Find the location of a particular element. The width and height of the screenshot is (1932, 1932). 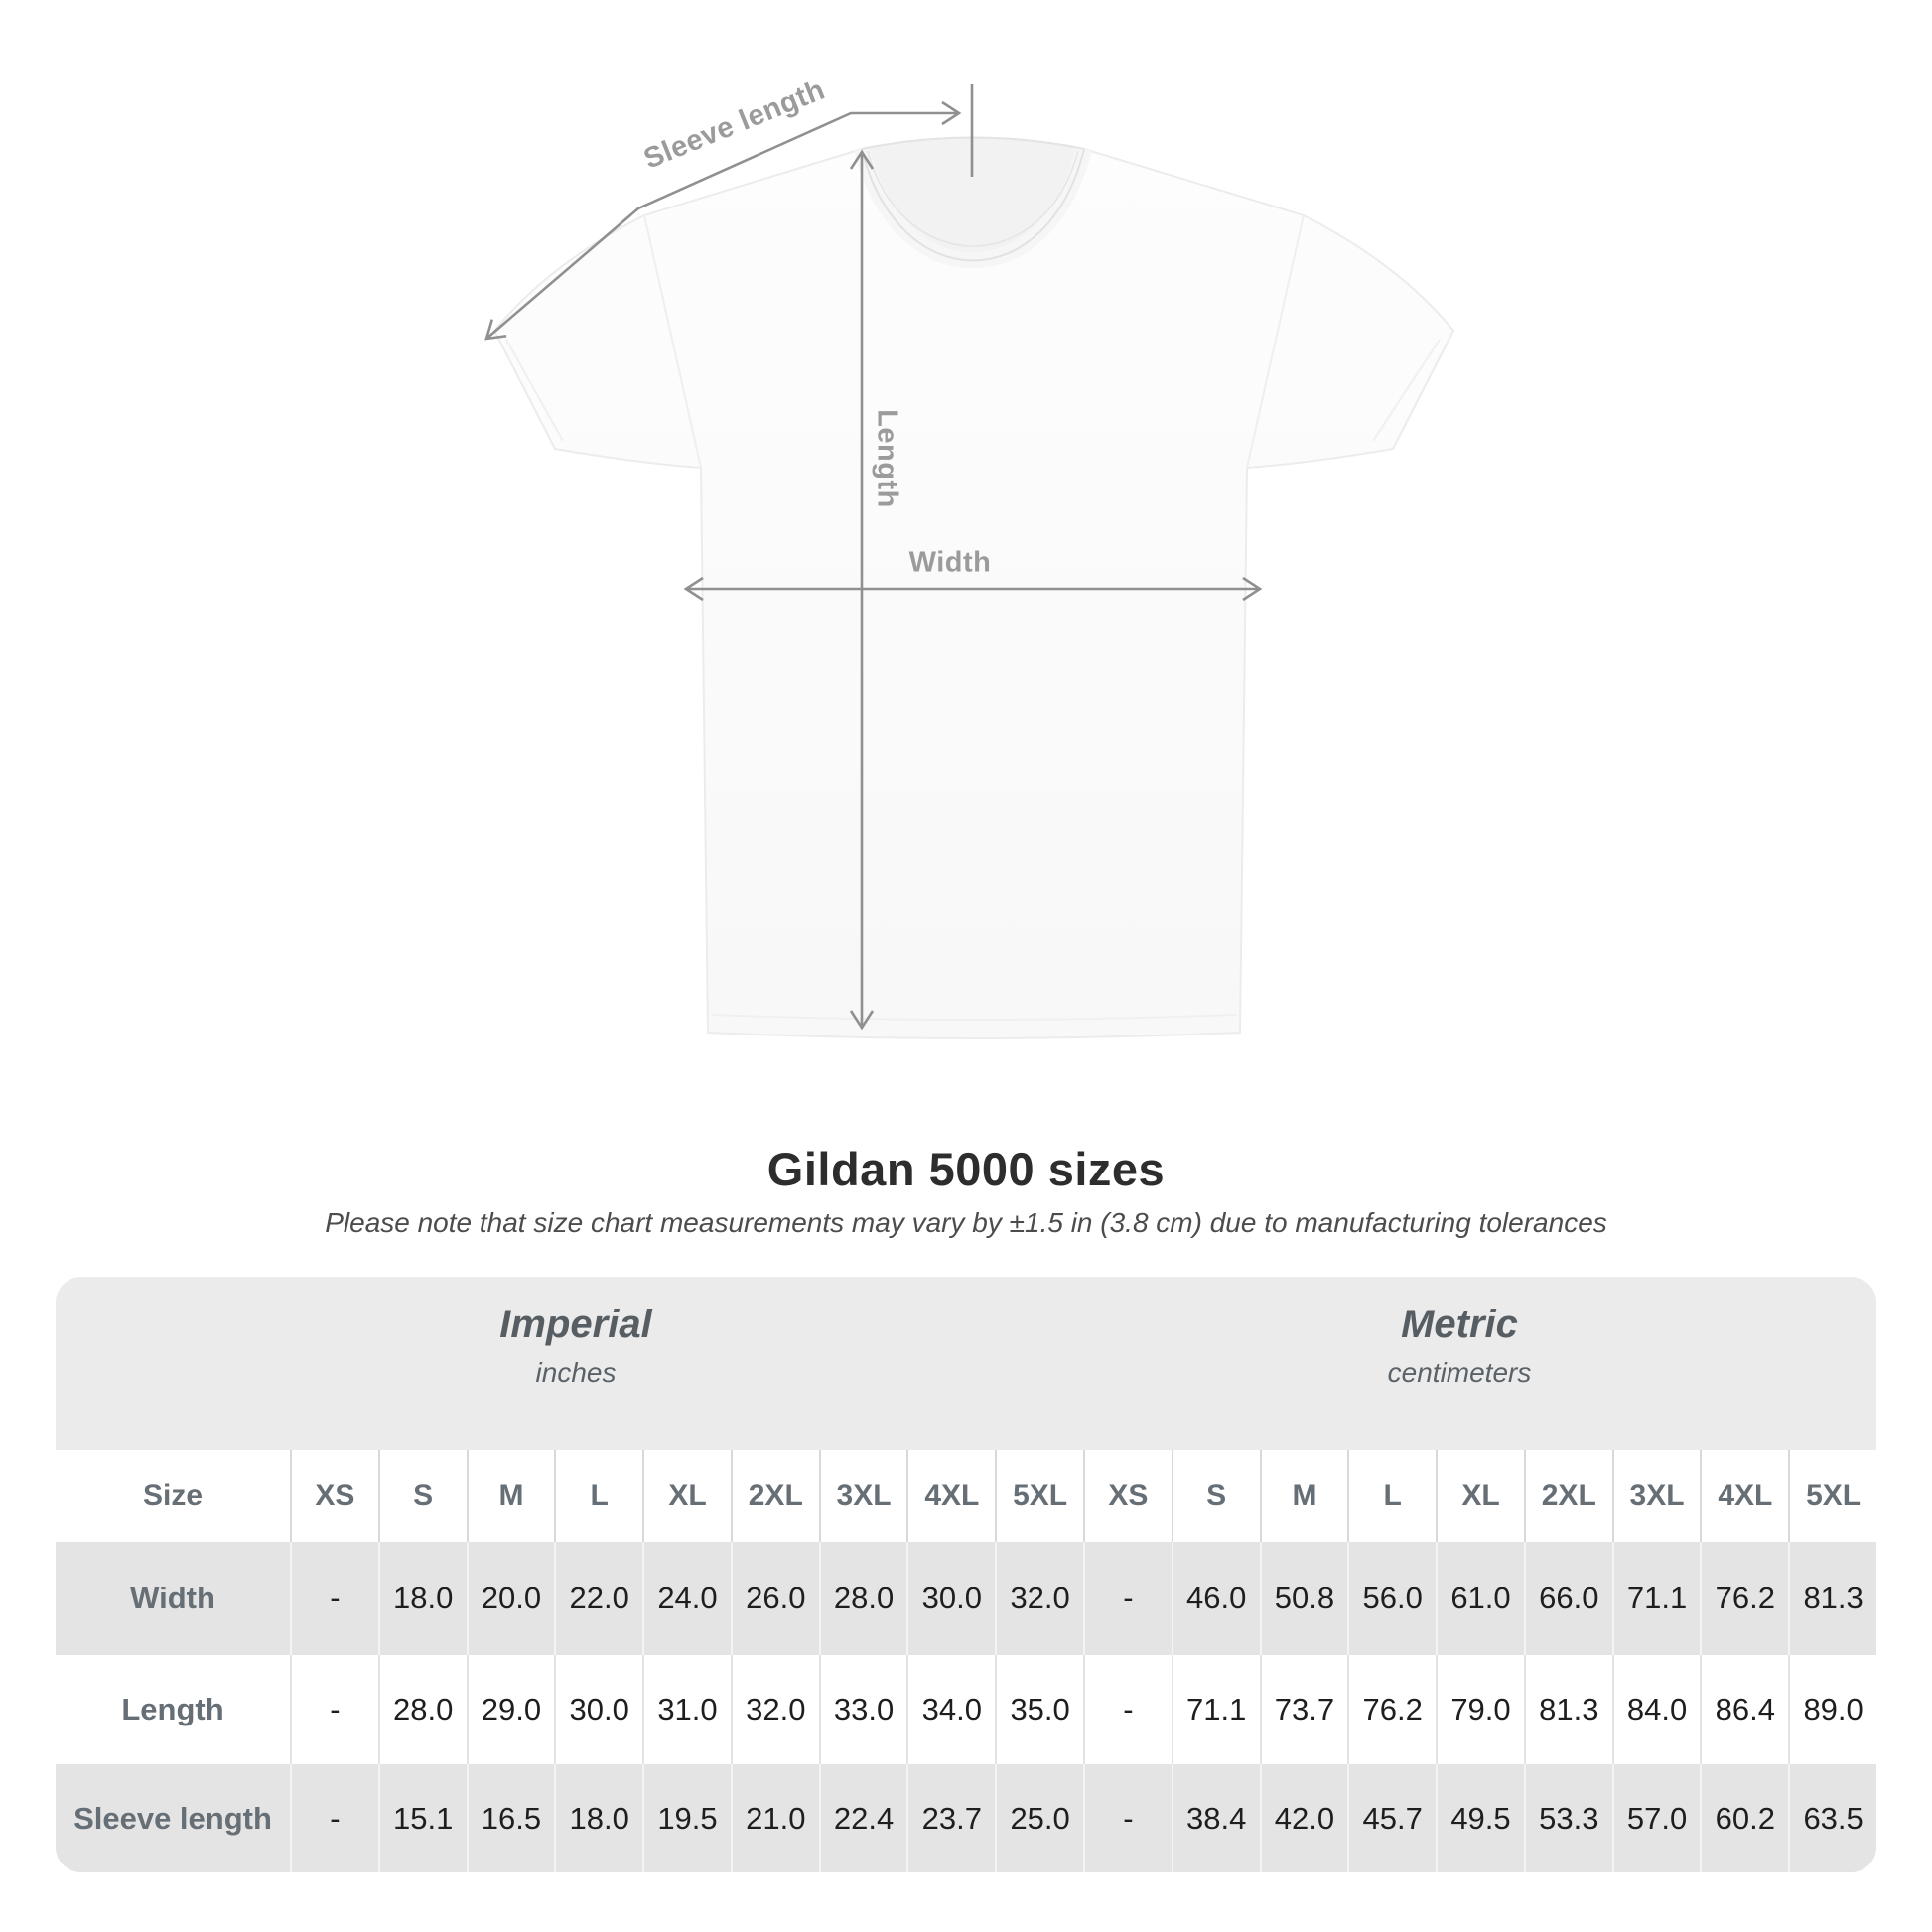

size-column-header: Size is located at coordinates (173, 1496).